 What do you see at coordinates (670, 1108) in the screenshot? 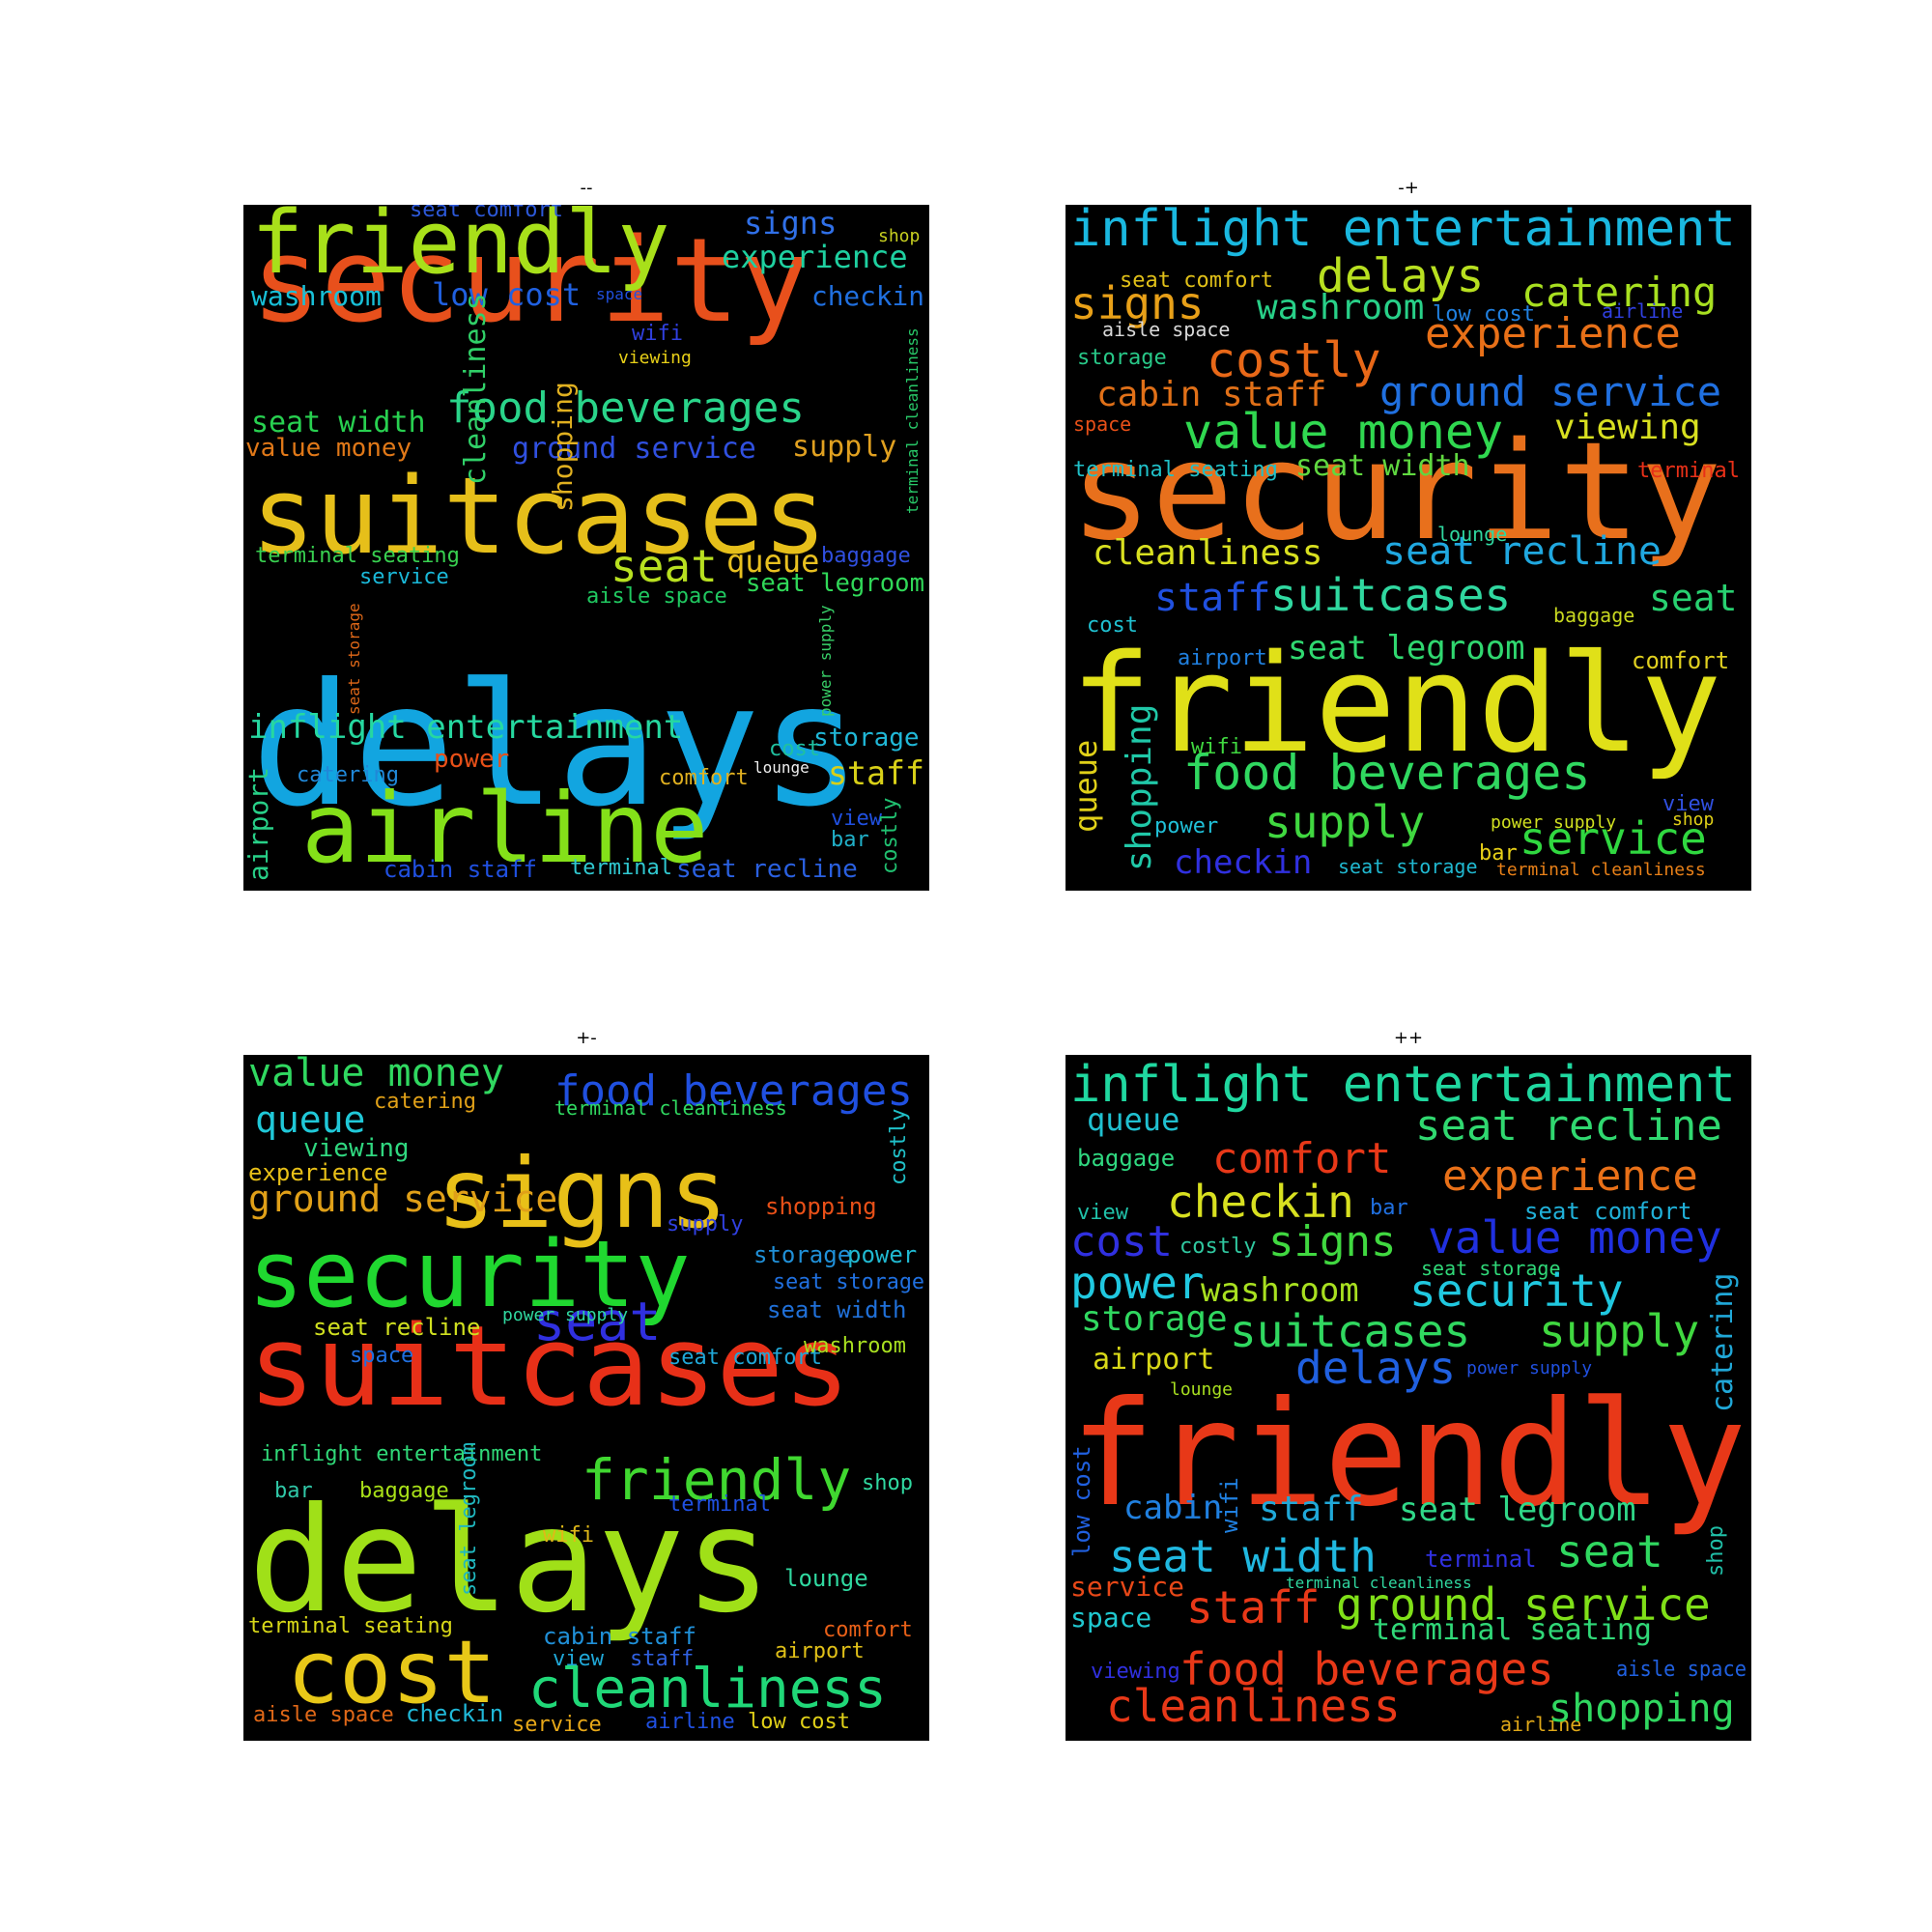
I see `word-terminal-cleanliness: terminal cleanliness` at bounding box center [670, 1108].